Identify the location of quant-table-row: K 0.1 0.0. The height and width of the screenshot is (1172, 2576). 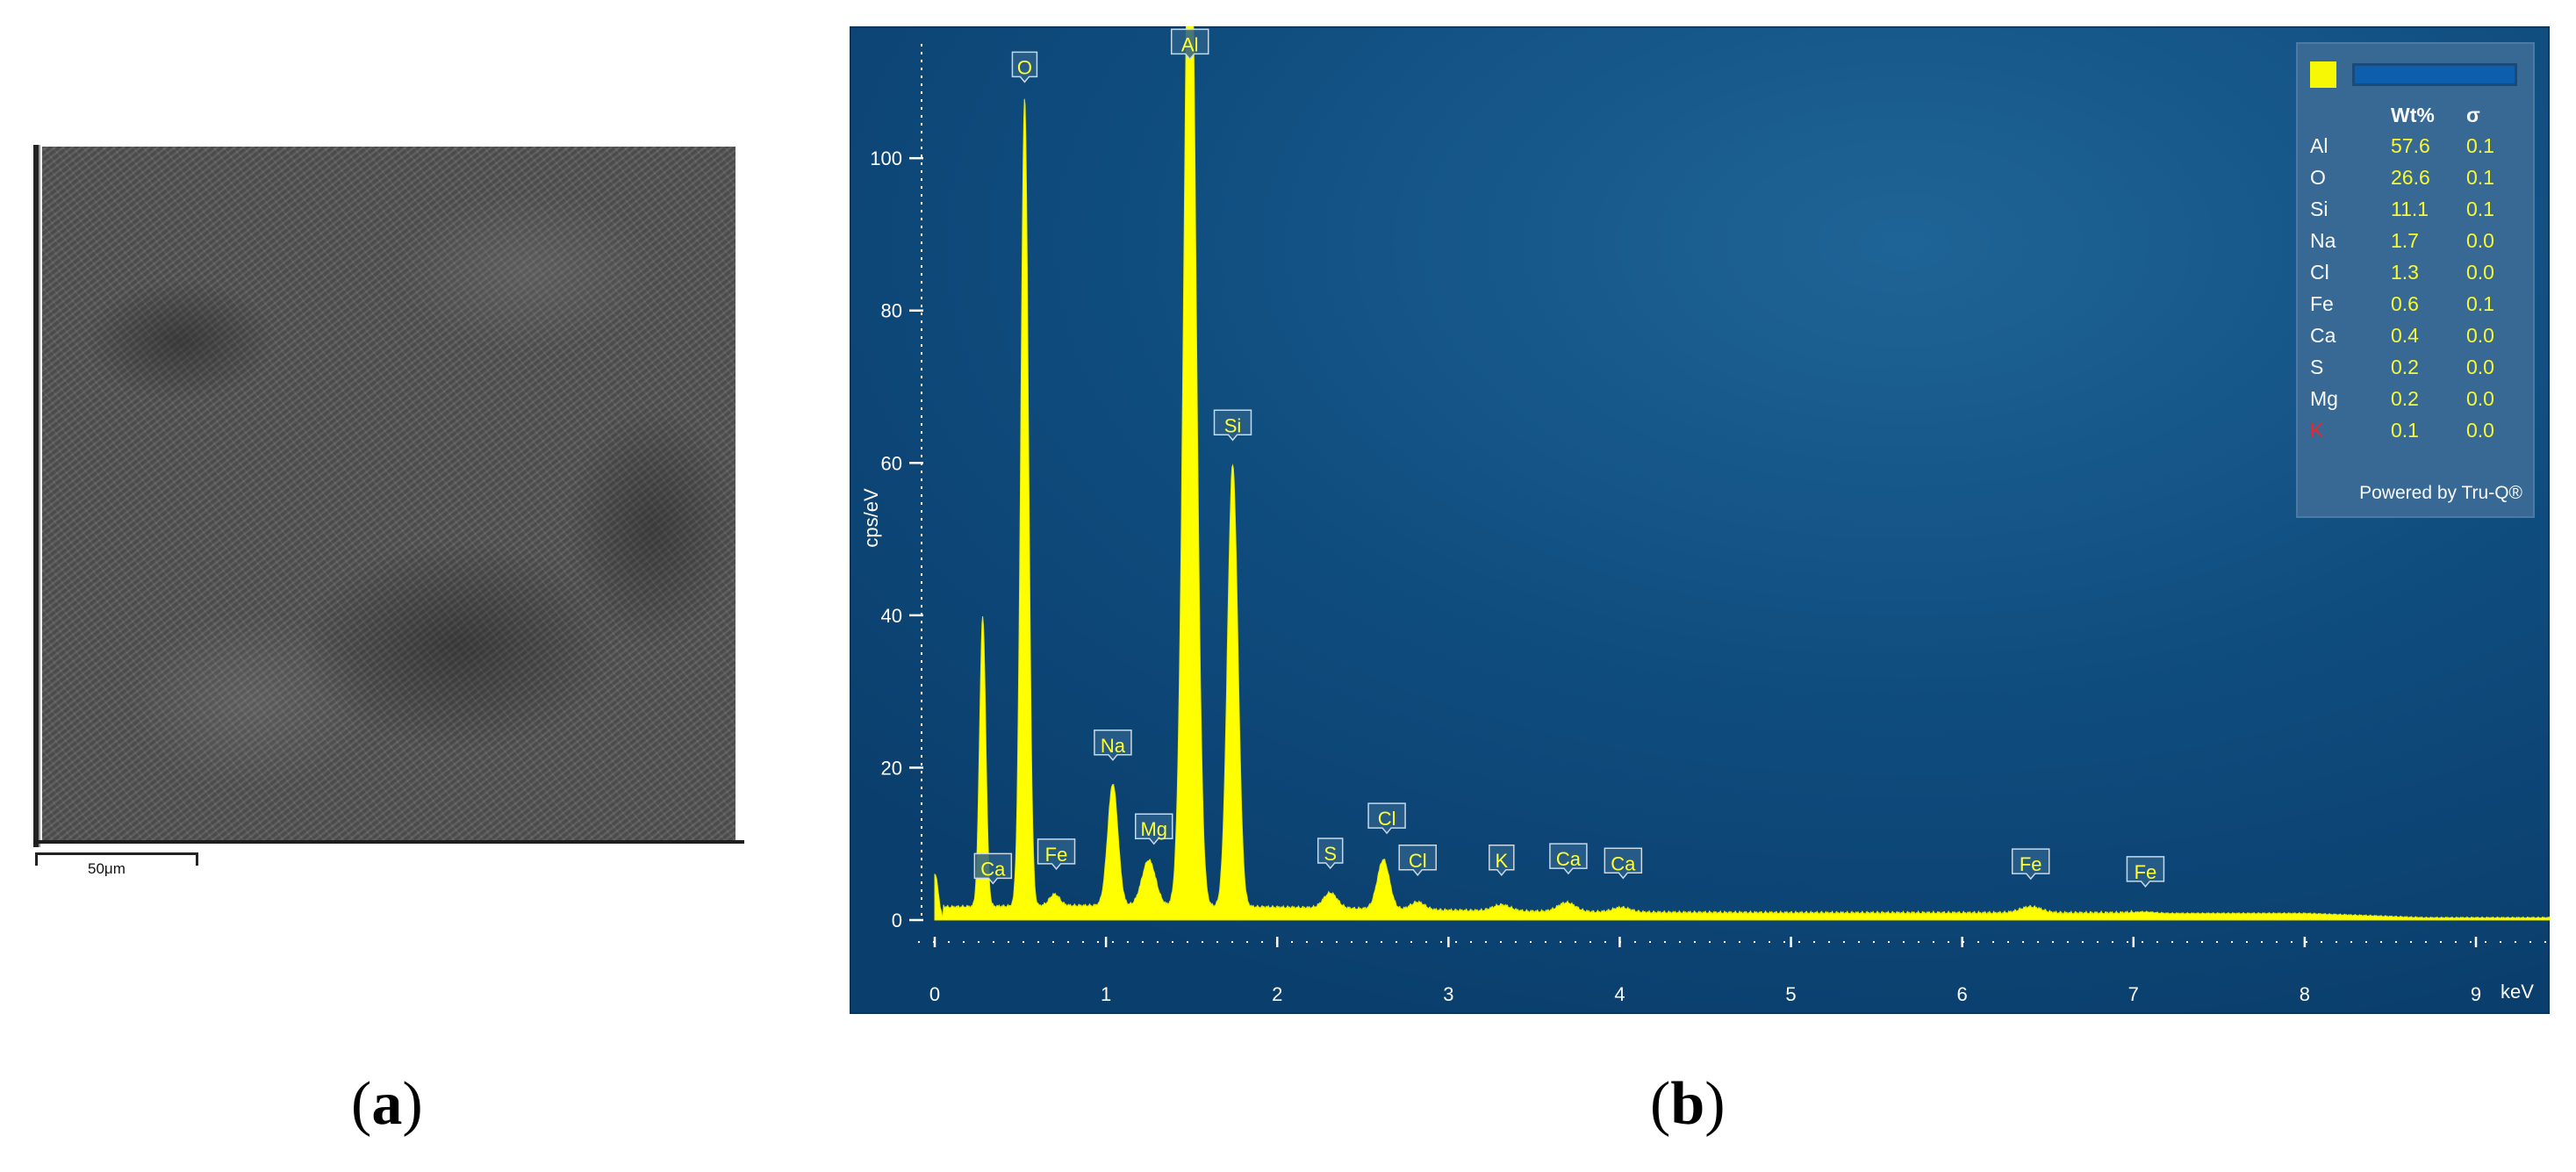
(2415, 431).